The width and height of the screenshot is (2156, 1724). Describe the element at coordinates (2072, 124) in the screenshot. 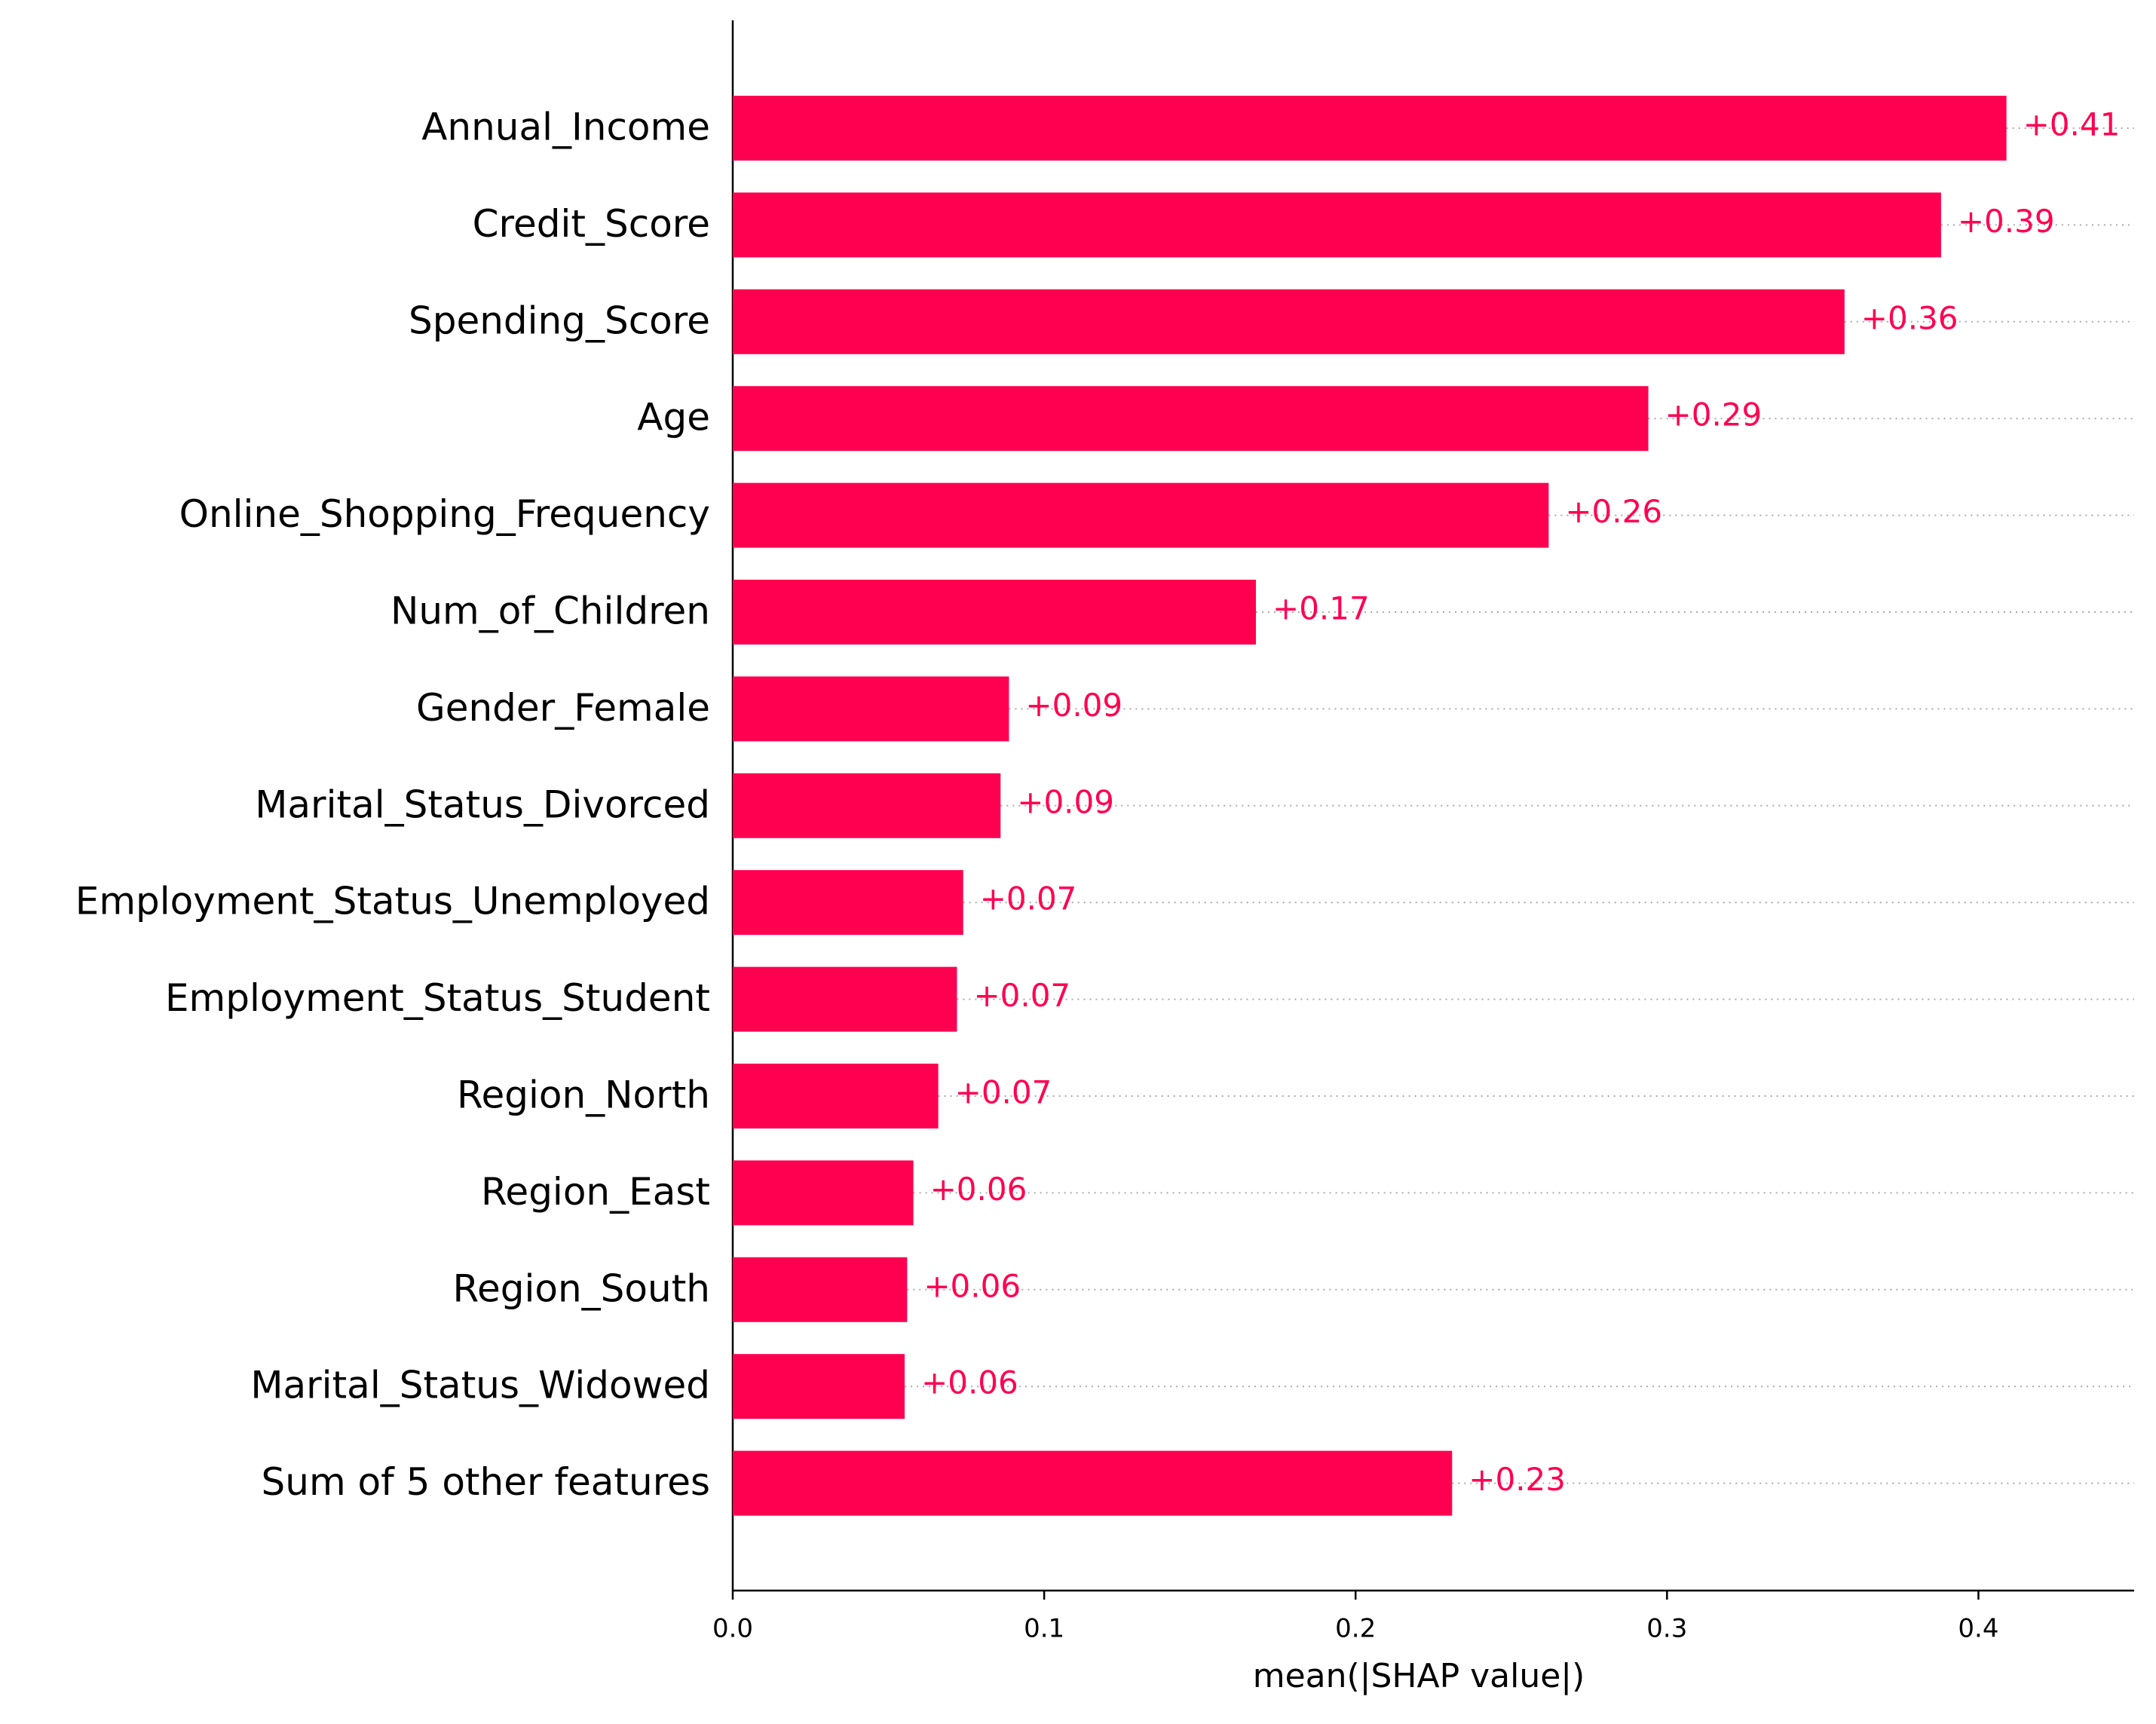

I see `value-label: +0.41` at that location.